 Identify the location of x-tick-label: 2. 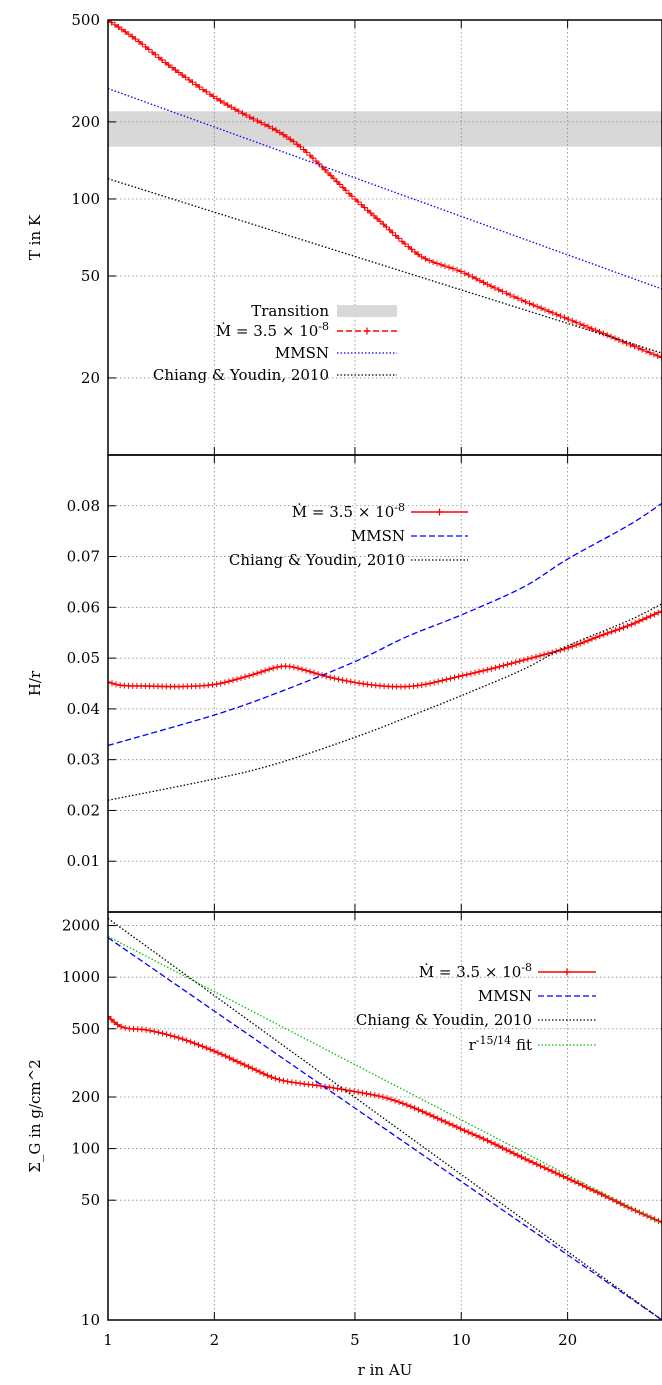
(215, 1340).